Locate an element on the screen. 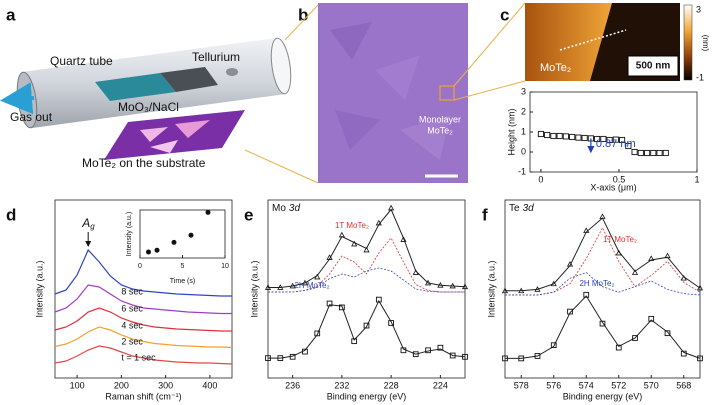 This screenshot has width=713, height=405. x-axis-label: Binding energy (eV) is located at coordinates (603, 396).